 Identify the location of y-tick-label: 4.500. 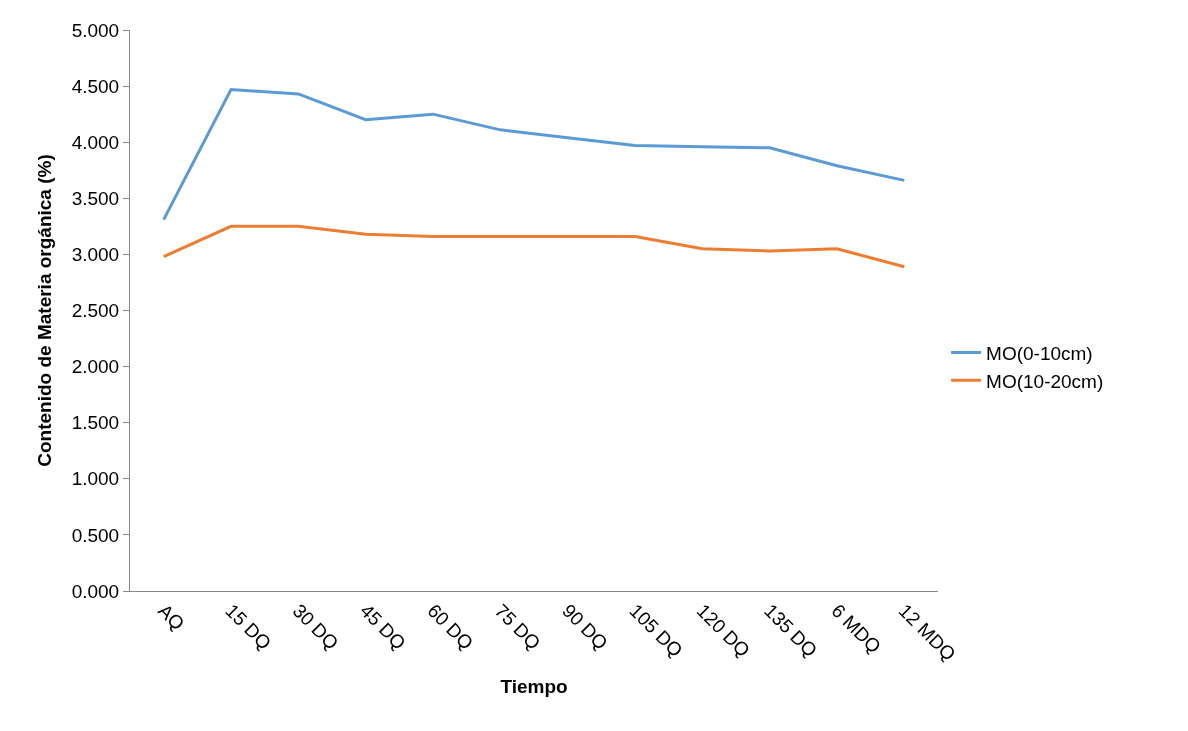
(95, 86).